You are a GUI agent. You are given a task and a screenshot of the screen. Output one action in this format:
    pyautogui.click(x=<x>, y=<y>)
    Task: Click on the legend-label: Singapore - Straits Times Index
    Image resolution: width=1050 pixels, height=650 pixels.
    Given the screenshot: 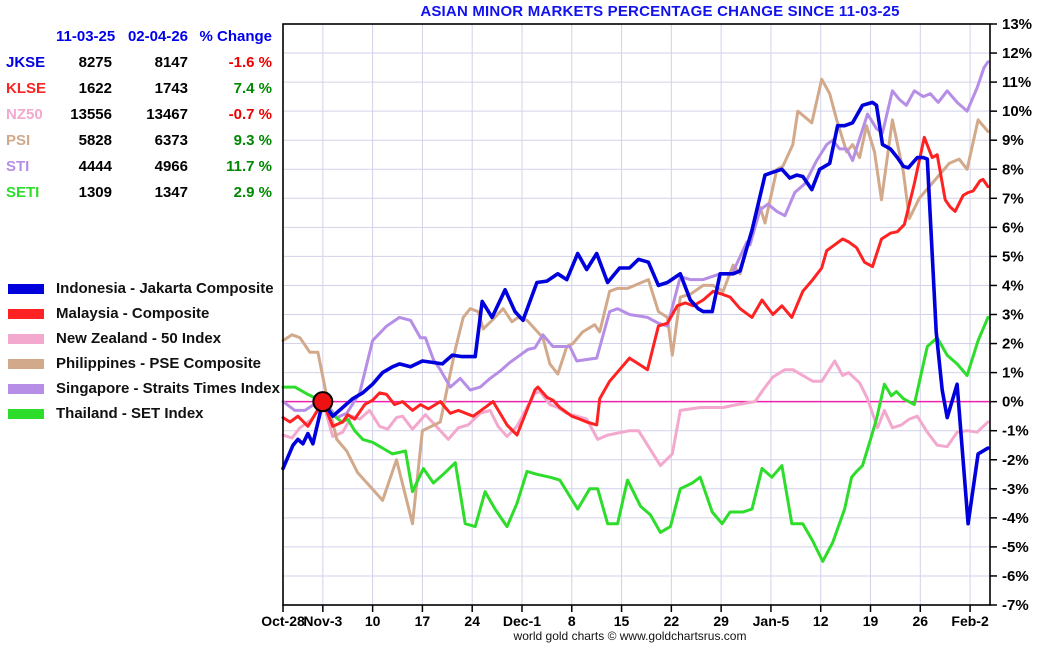 What is the action you would take?
    pyautogui.click(x=168, y=388)
    